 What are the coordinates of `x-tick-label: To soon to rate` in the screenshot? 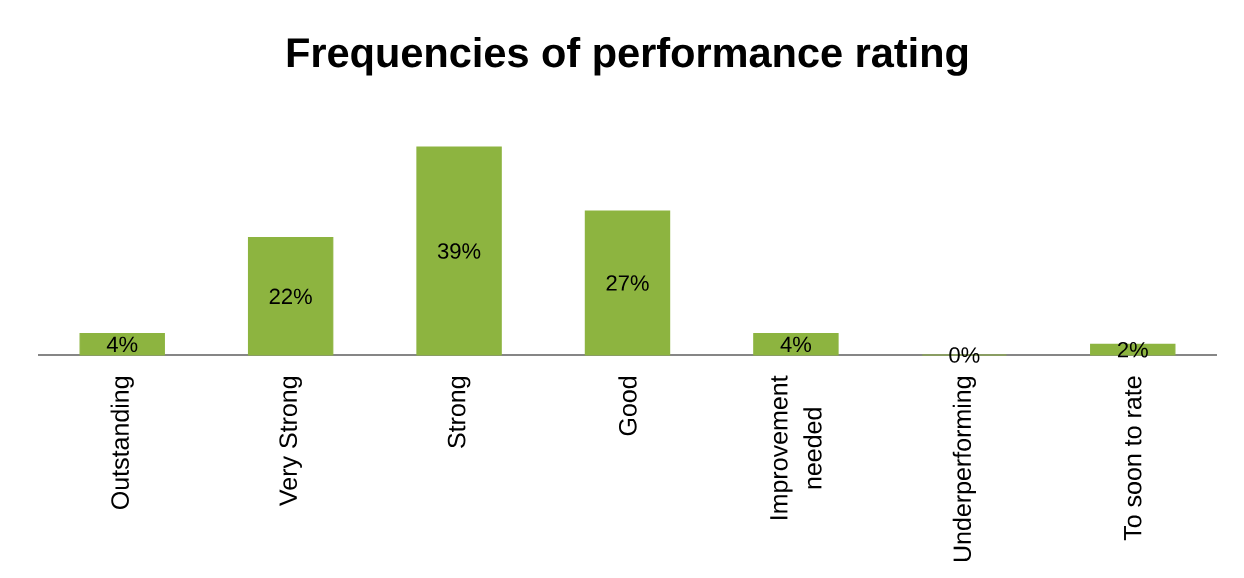 It's located at (1133, 458).